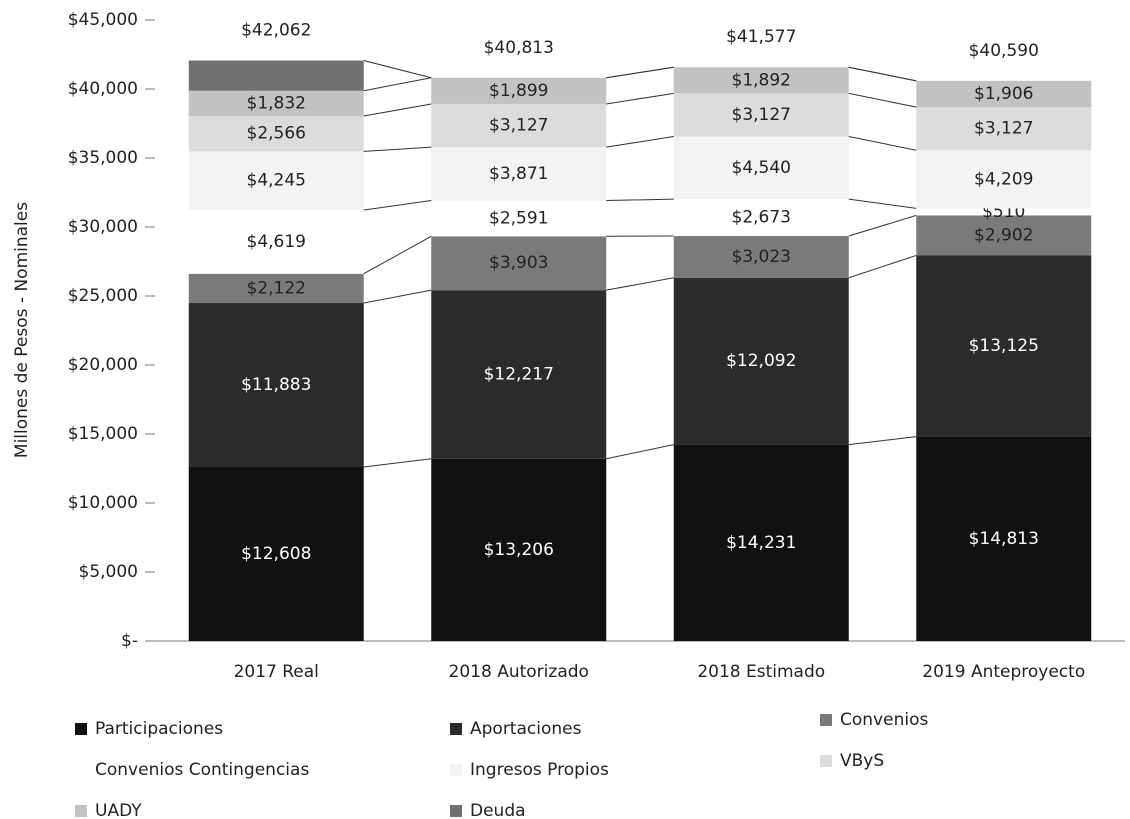  I want to click on legend-label: Deuda, so click(498, 810).